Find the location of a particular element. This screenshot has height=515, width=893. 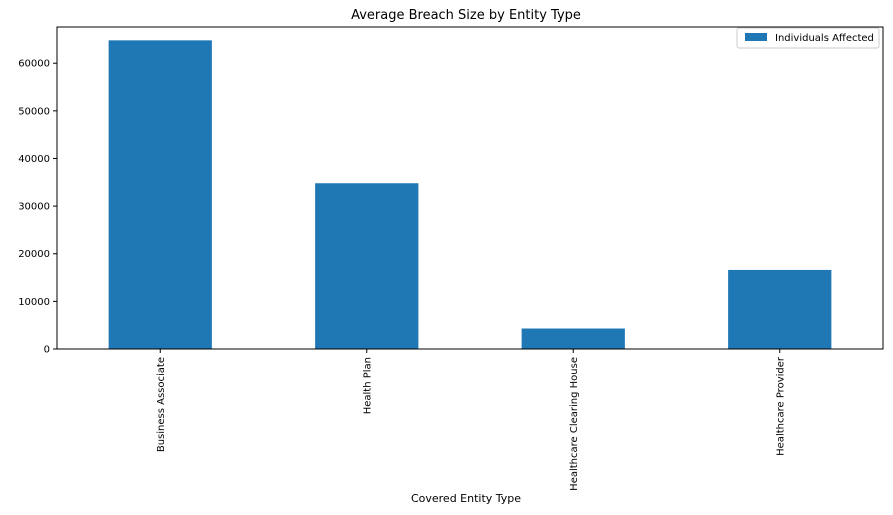

y-tick-label: 40000 is located at coordinates (34, 159).